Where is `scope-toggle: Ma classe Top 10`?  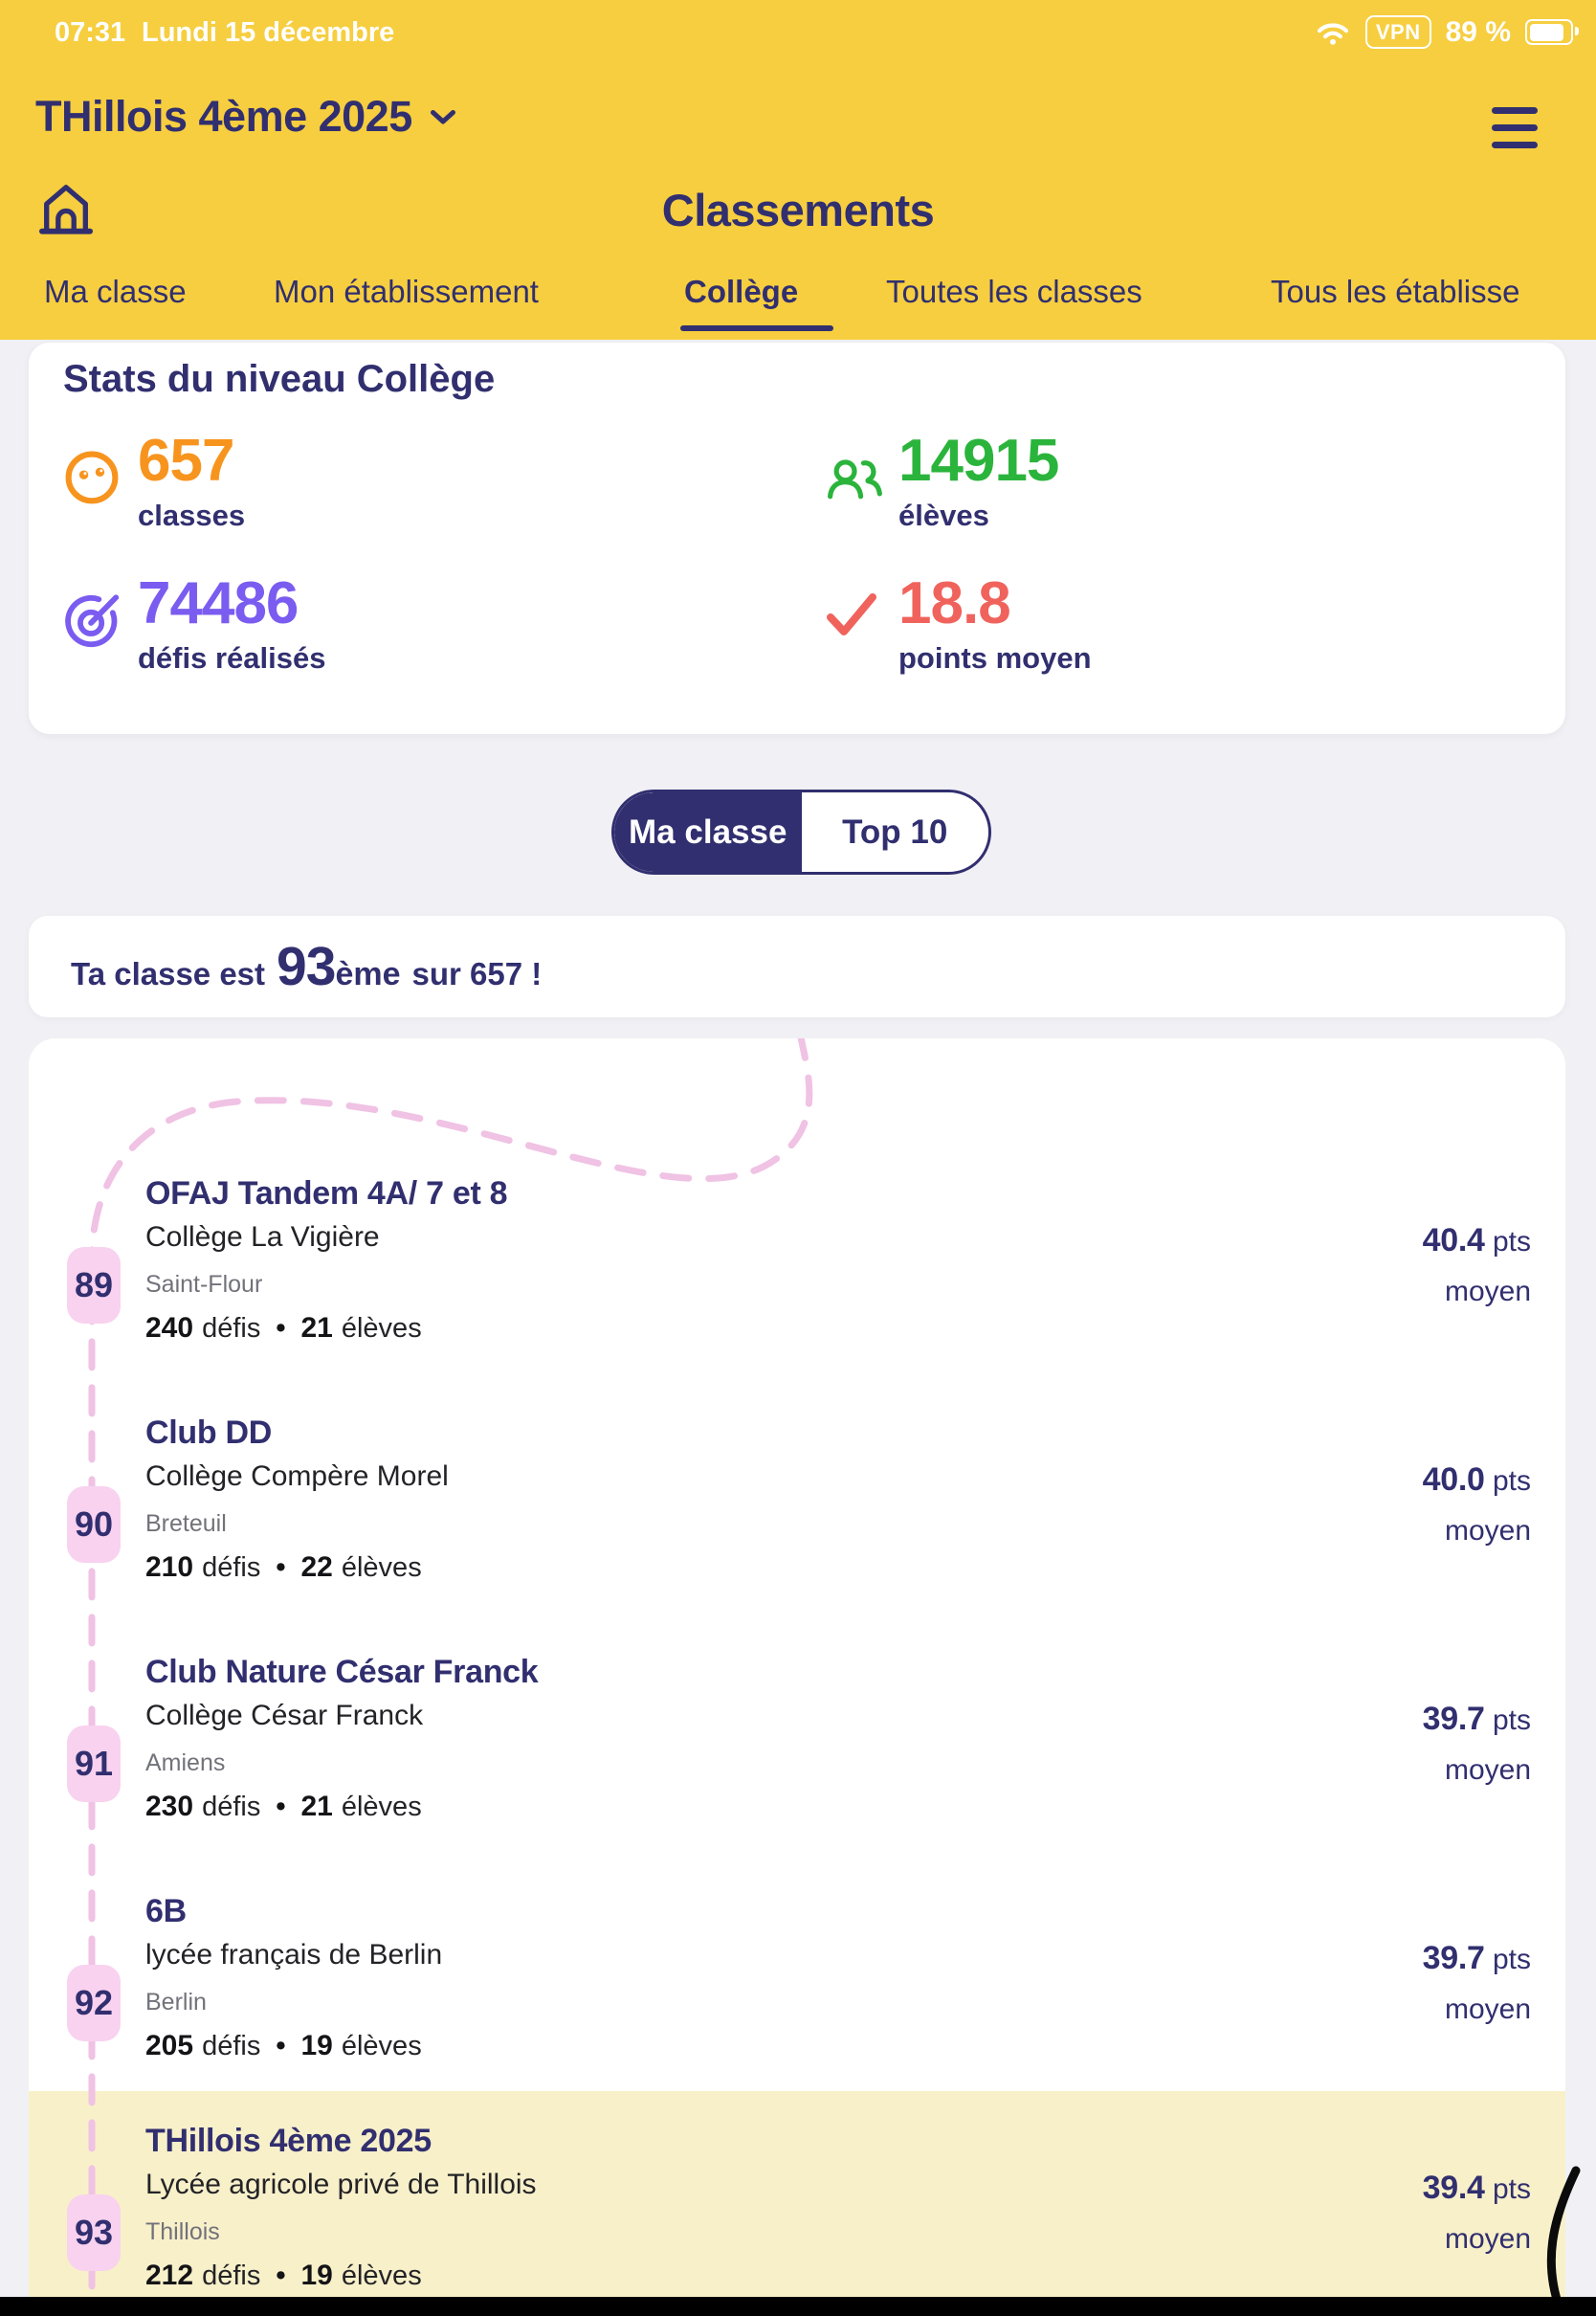 scope-toggle: Ma classe Top 10 is located at coordinates (801, 832).